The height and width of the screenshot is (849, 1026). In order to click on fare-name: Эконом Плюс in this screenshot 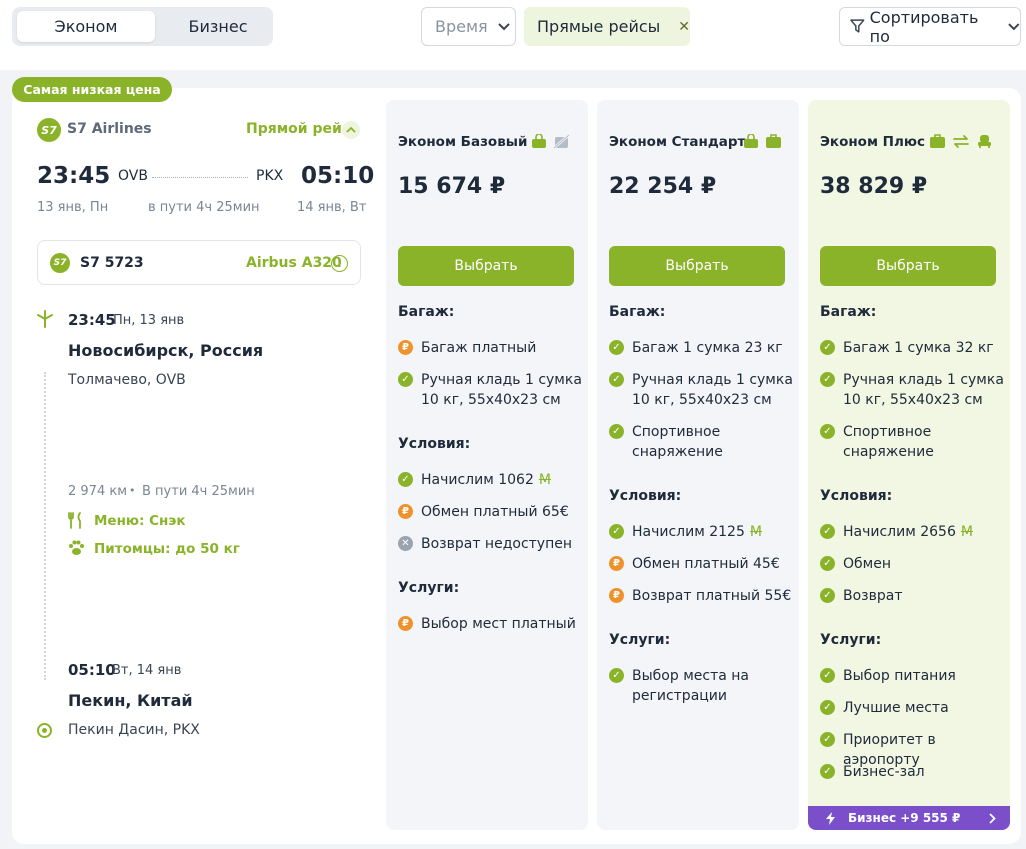, I will do `click(872, 142)`.